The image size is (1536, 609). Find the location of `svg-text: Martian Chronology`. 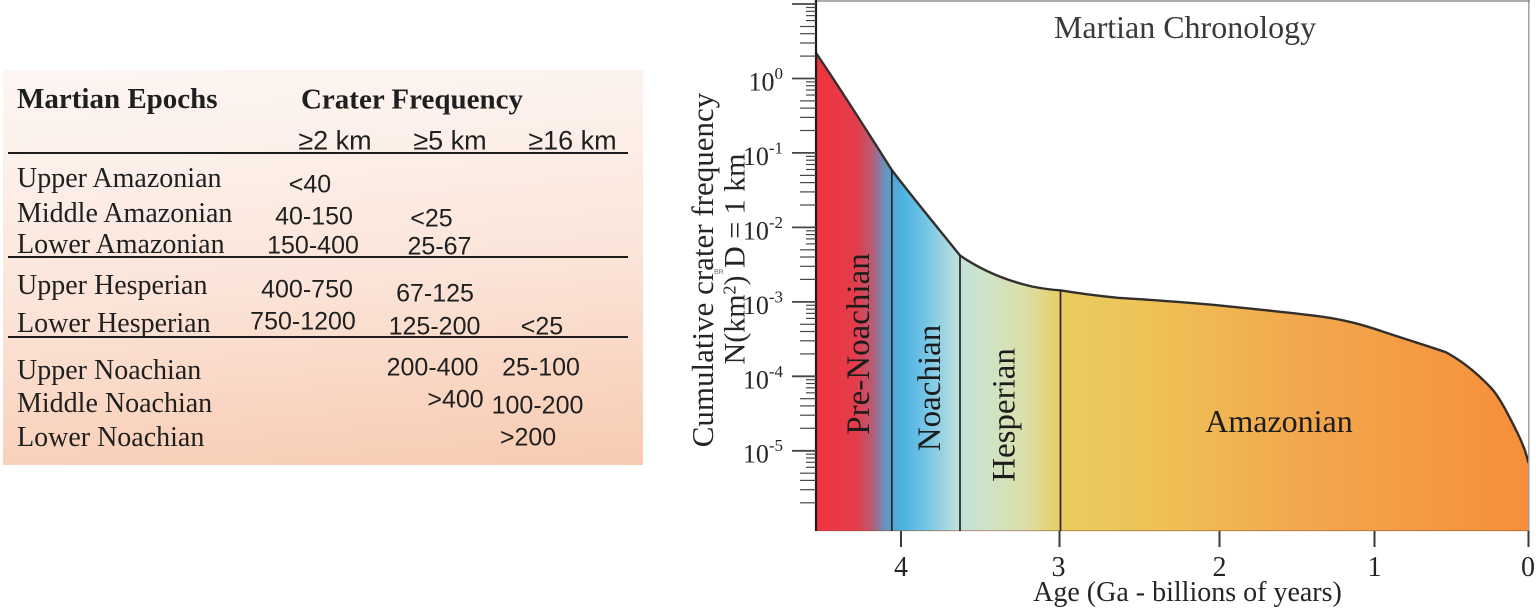

svg-text: Martian Chronology is located at coordinates (1185, 27).